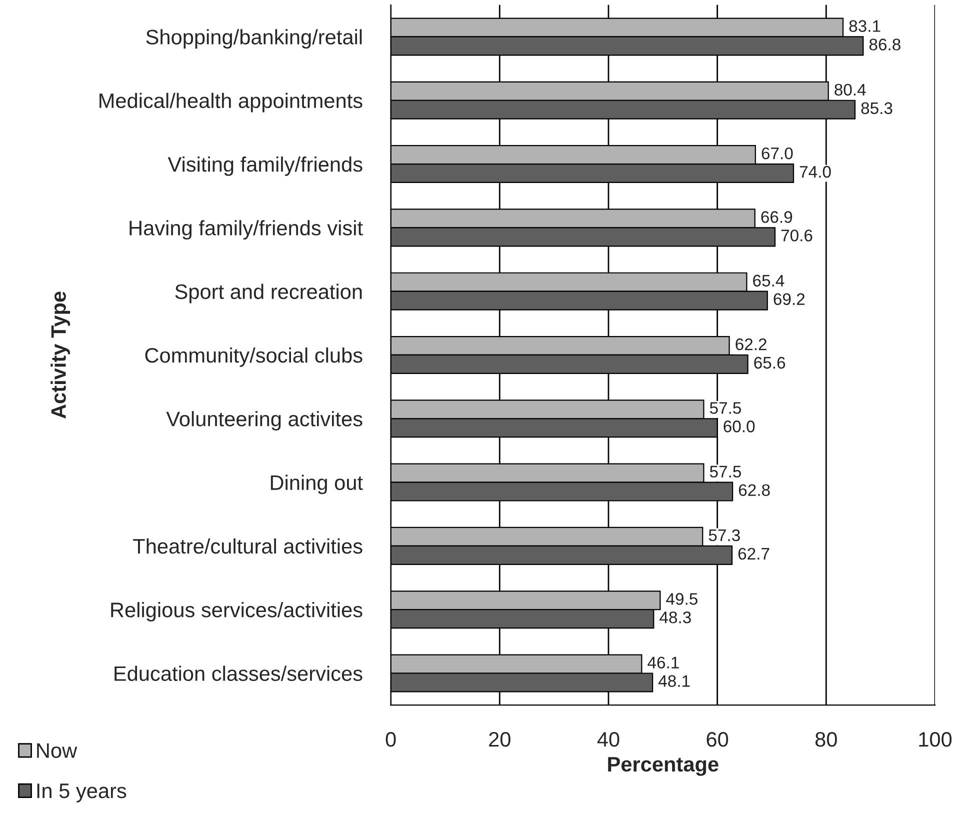 This screenshot has width=977, height=817. What do you see at coordinates (231, 102) in the screenshot?
I see `y-tick-label: Medical/health appointments` at bounding box center [231, 102].